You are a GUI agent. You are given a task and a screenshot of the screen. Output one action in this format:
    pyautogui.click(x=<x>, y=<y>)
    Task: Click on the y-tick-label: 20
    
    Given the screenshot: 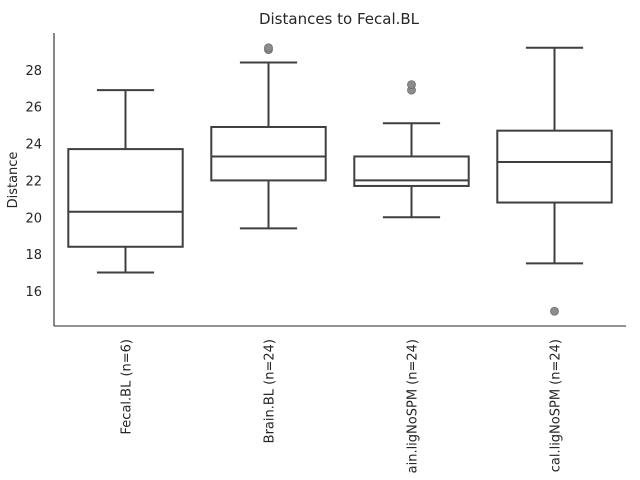 What is the action you would take?
    pyautogui.click(x=33, y=218)
    